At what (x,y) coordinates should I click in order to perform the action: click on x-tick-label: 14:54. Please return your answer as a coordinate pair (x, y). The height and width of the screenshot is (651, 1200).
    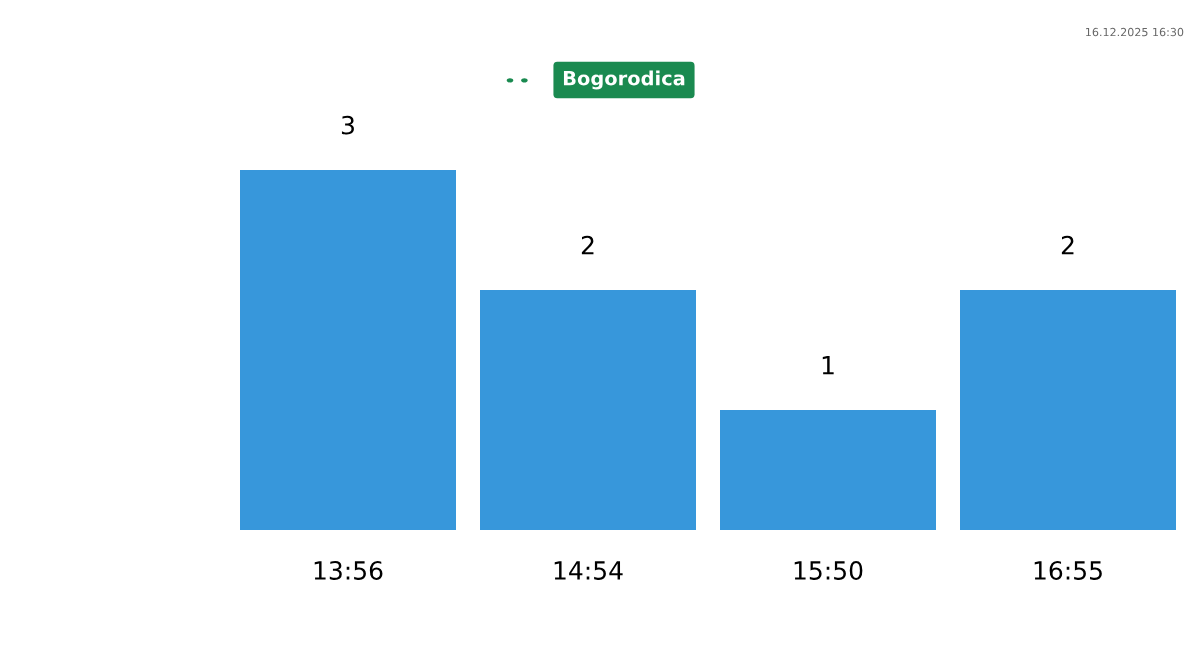
    Looking at the image, I should click on (588, 570).